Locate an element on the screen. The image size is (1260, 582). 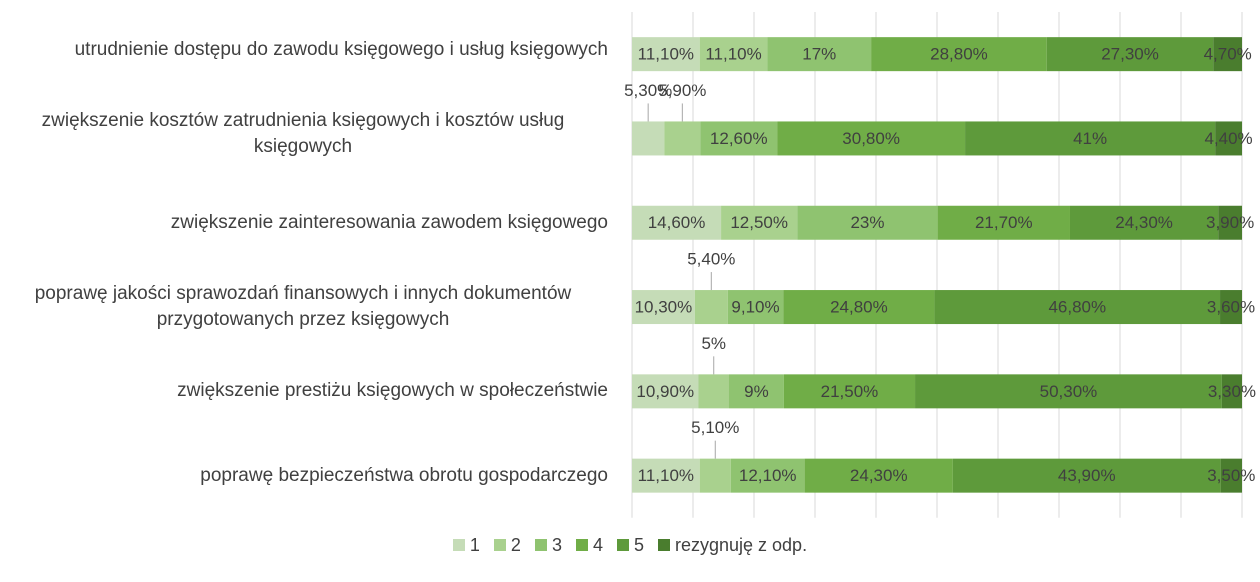
value-label: 4,70% is located at coordinates (1228, 54).